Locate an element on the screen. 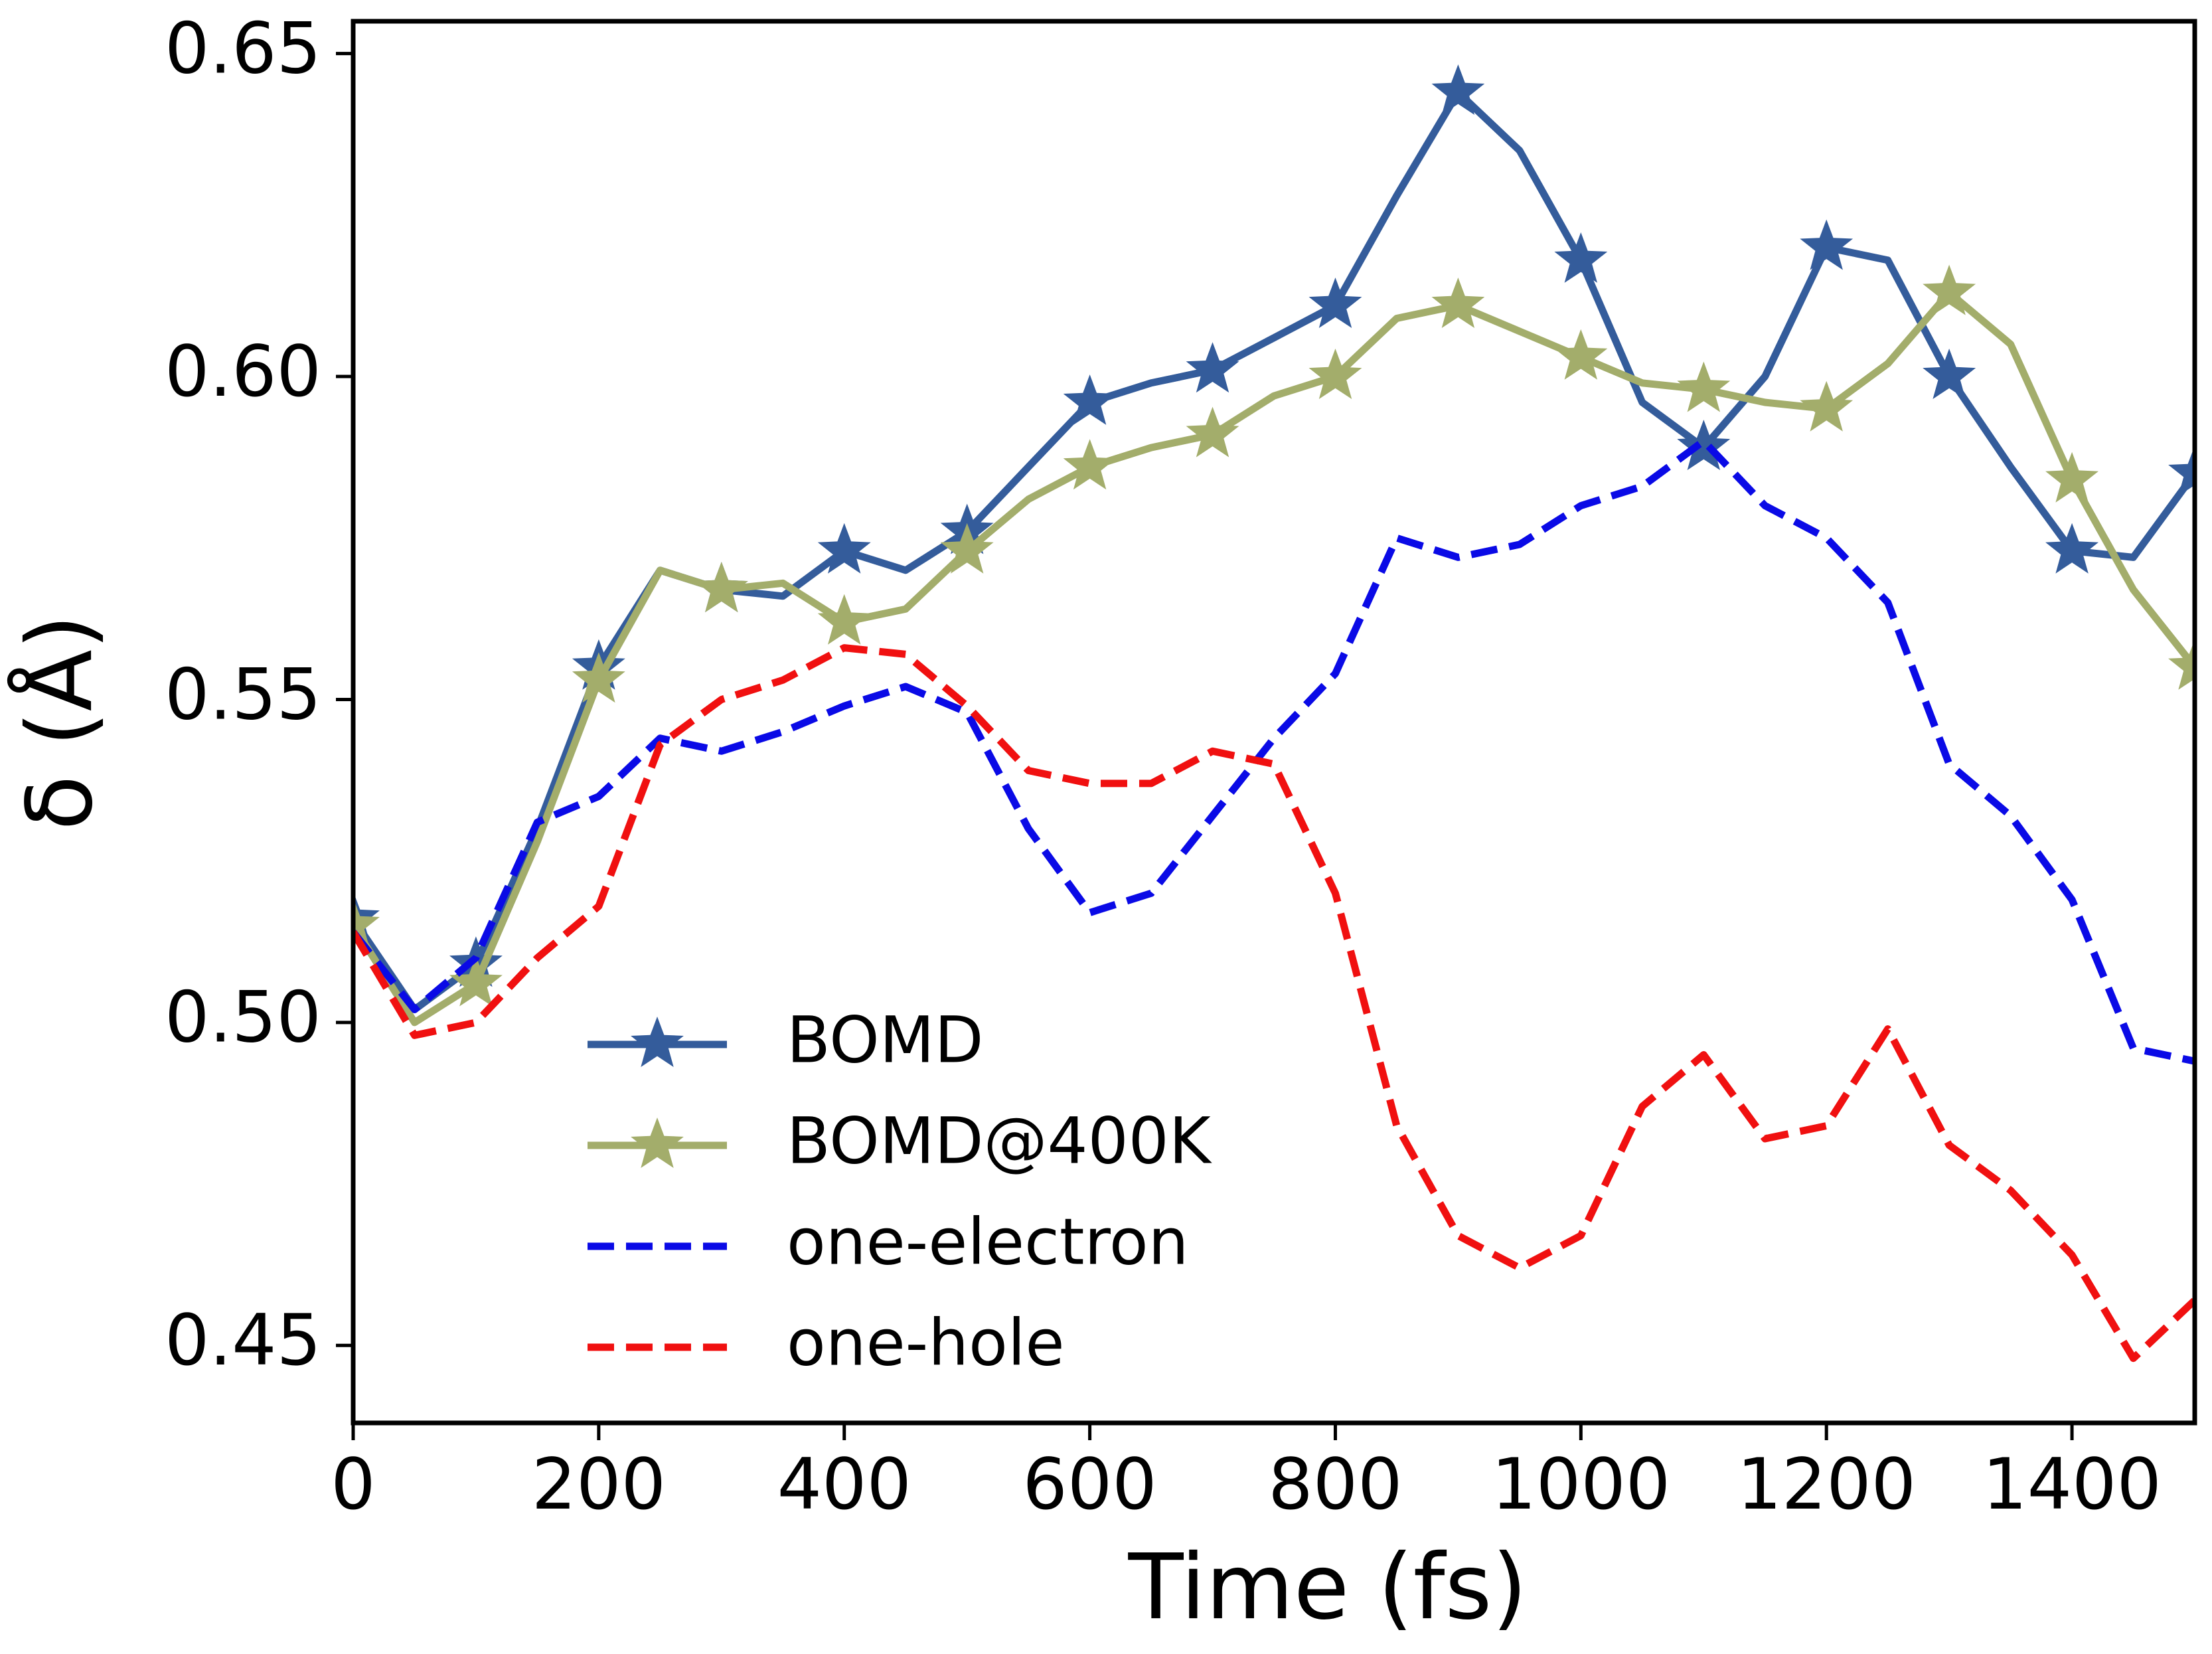 The width and height of the screenshot is (2212, 1654). y-tick-label: 0.65 is located at coordinates (243, 48).